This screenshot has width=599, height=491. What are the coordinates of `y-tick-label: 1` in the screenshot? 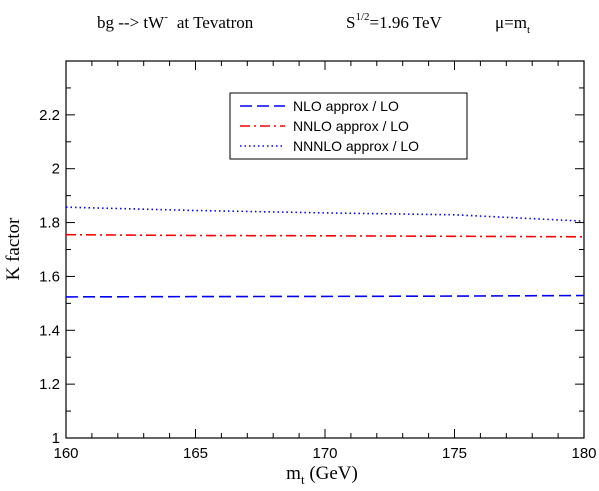 It's located at (56, 438).